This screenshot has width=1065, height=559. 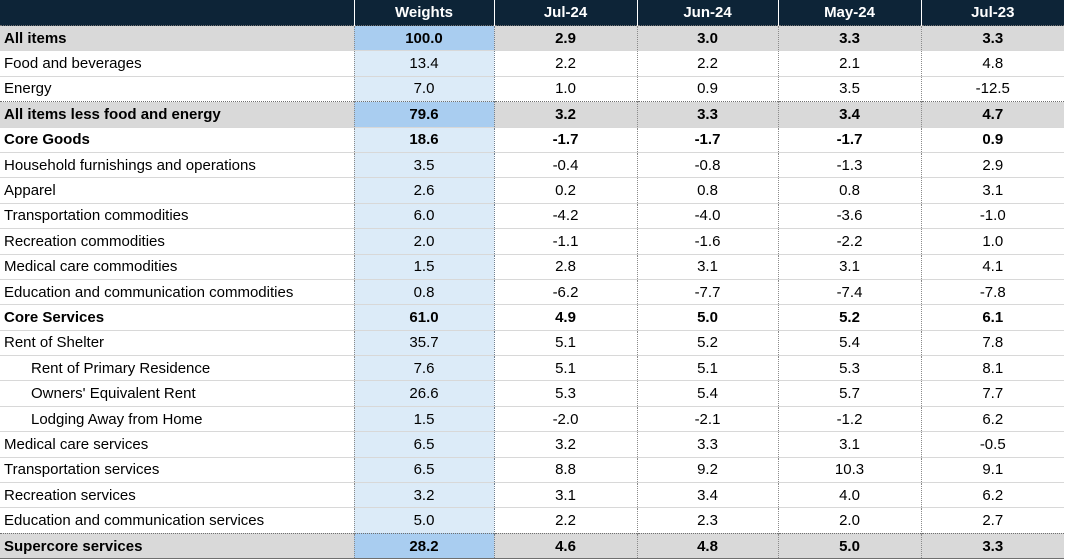 What do you see at coordinates (850, 317) in the screenshot?
I see `cell-may24: 5.2` at bounding box center [850, 317].